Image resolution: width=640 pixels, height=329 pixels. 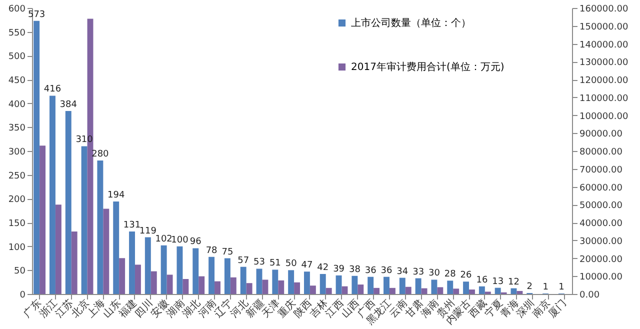 I want to click on y2-tick-label: 50000.00, so click(x=601, y=206).